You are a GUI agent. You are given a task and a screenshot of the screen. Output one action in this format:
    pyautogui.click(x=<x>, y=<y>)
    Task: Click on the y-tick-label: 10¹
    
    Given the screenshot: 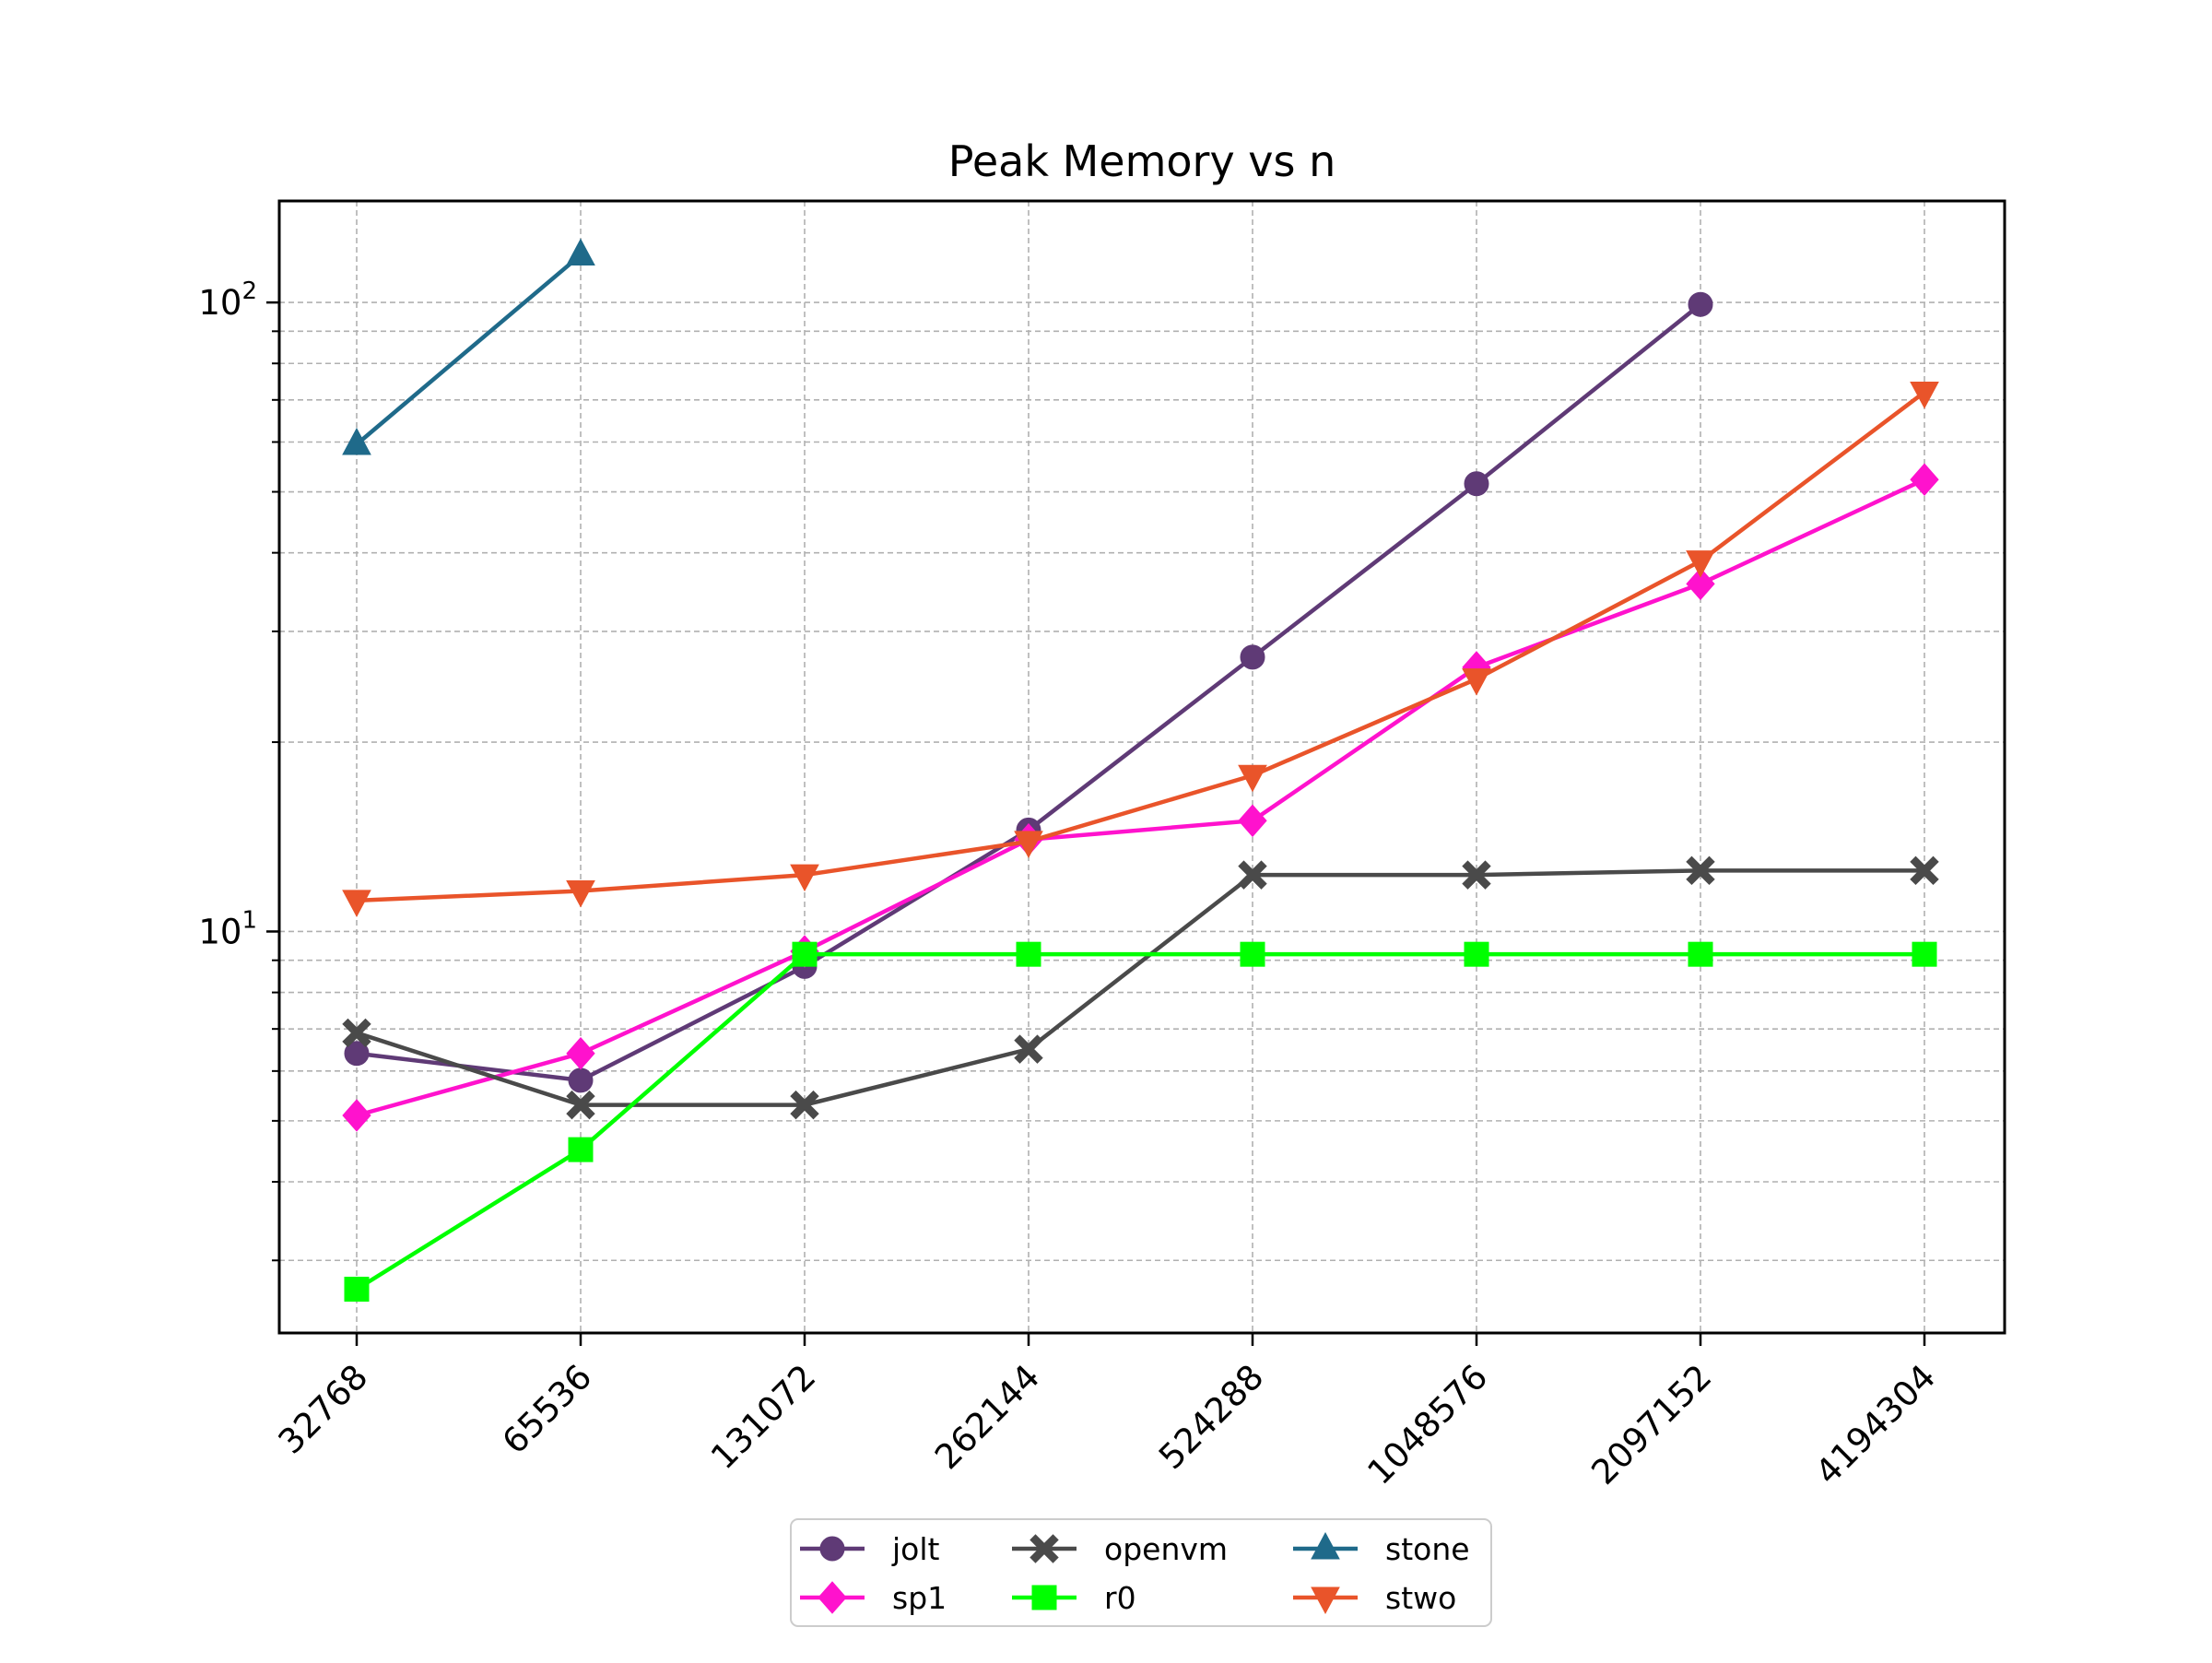 What is the action you would take?
    pyautogui.click(x=227, y=928)
    